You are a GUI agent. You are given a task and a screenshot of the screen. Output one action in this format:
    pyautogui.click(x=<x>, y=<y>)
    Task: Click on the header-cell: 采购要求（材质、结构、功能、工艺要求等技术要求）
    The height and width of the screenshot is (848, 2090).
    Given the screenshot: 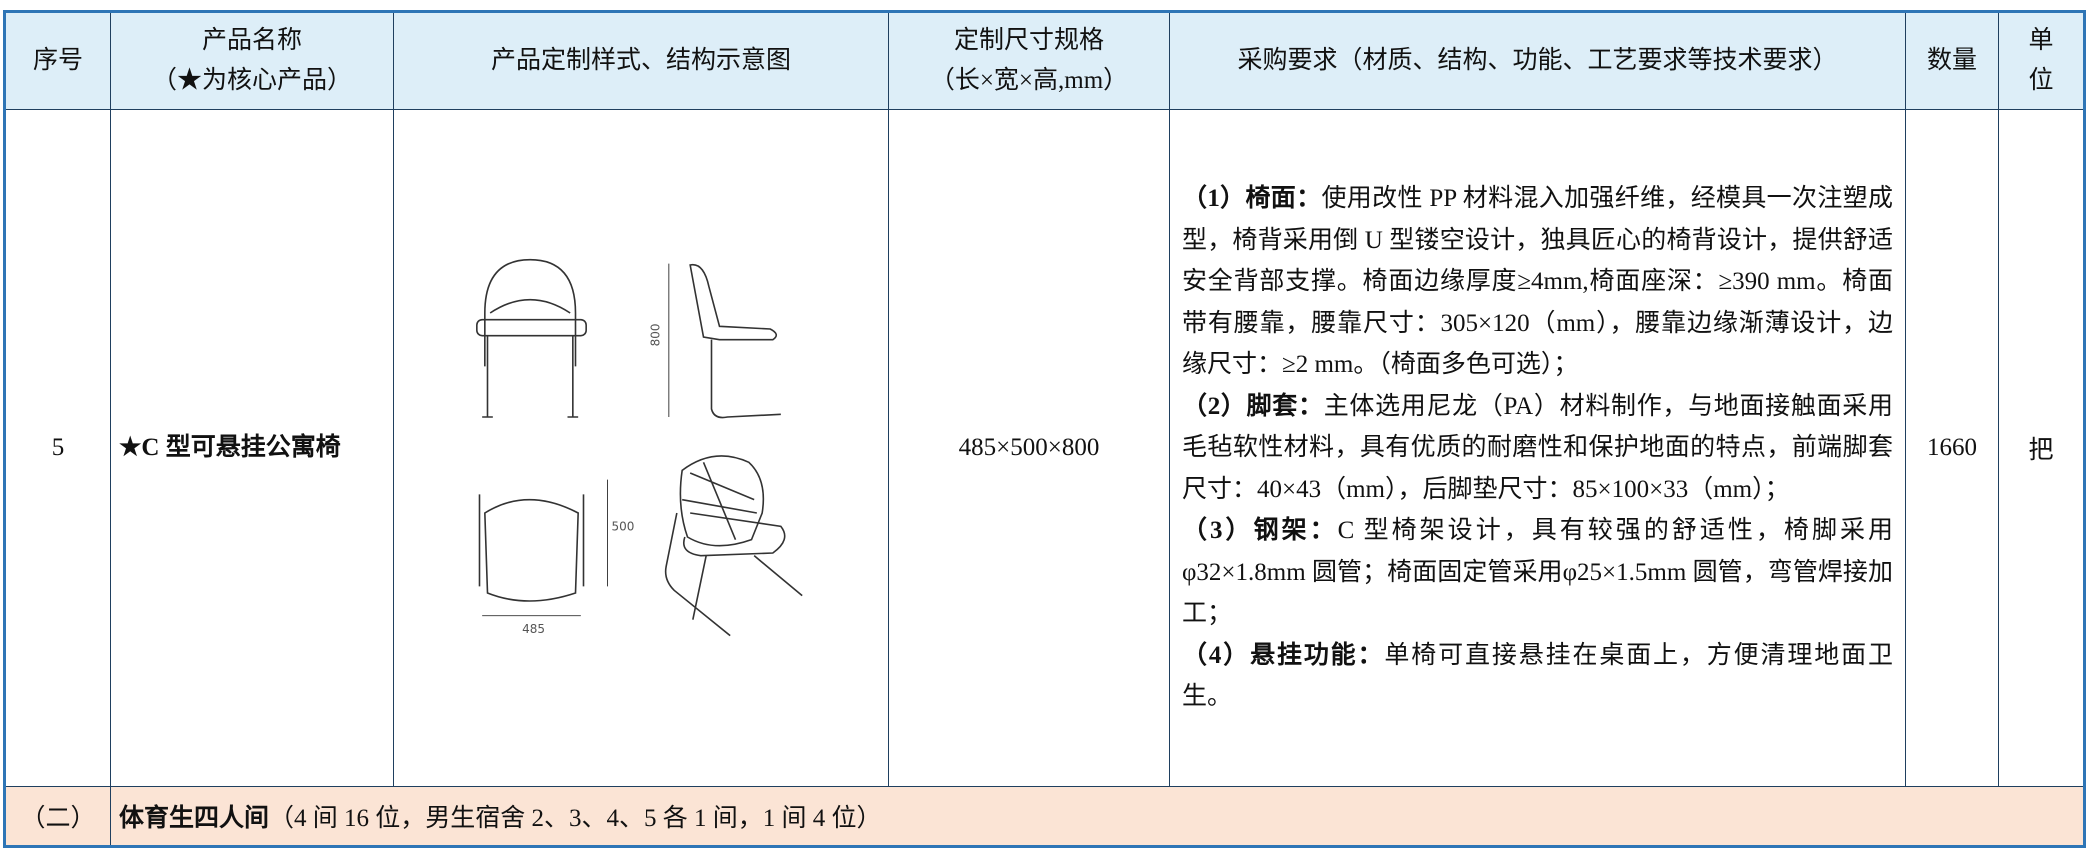 What is the action you would take?
    pyautogui.click(x=1537, y=60)
    